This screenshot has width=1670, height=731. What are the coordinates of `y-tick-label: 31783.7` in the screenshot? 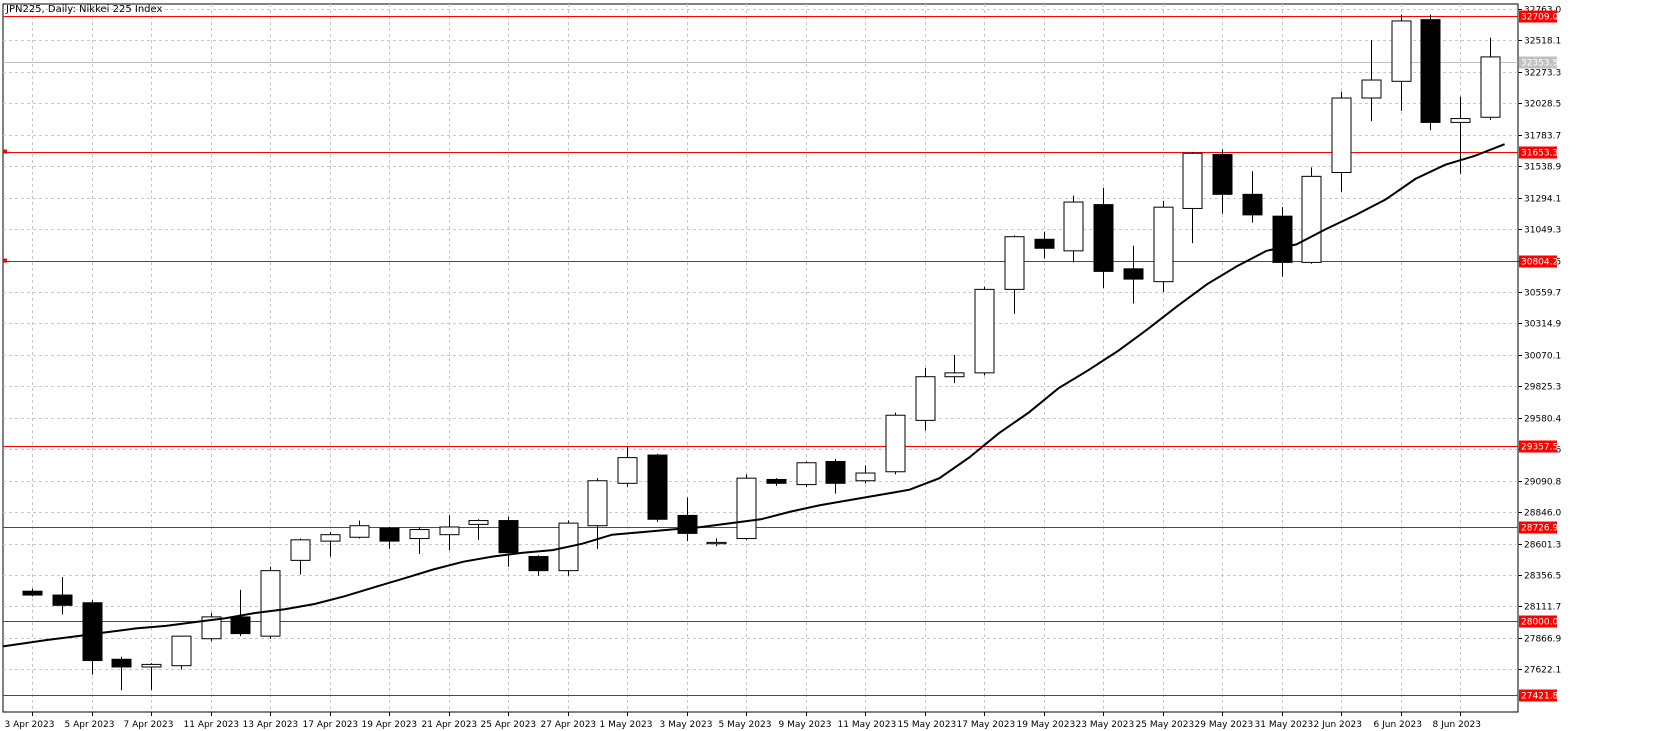 It's located at (1542, 137).